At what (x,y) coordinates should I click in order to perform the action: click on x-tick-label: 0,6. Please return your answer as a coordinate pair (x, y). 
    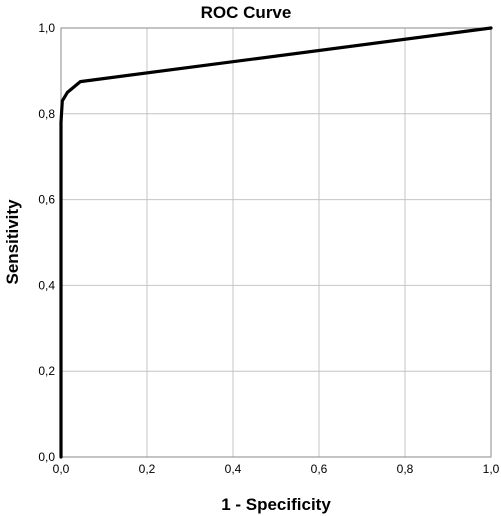
    Looking at the image, I should click on (319, 469).